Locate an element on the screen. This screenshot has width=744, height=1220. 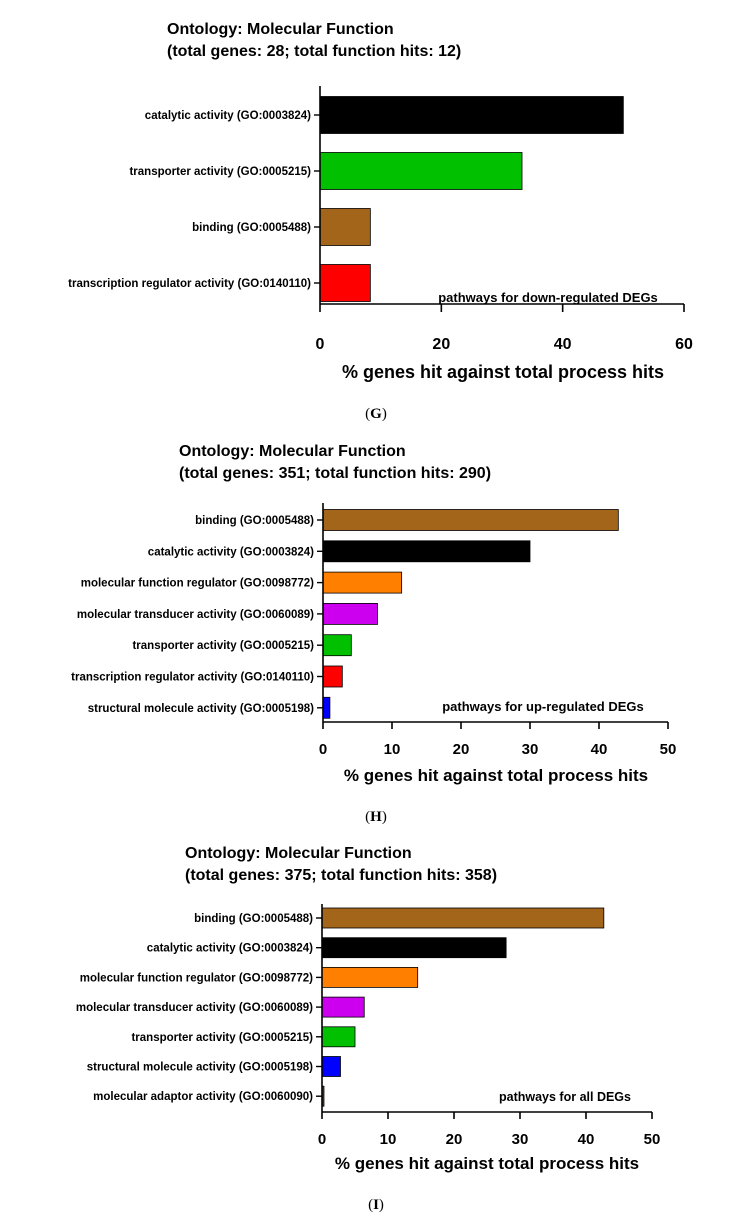
category-label: molecular adaptor activity (GO:0060090) is located at coordinates (203, 1097).